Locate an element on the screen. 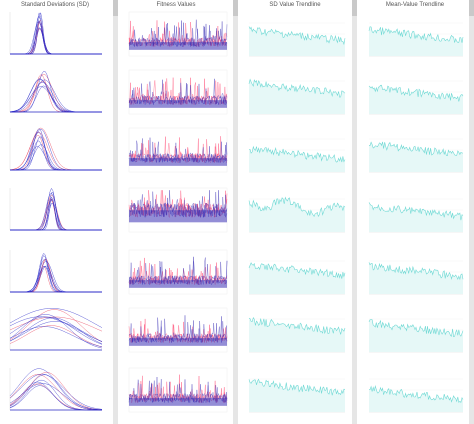  mean-trend-column-scrollbar is located at coordinates (471, 212).